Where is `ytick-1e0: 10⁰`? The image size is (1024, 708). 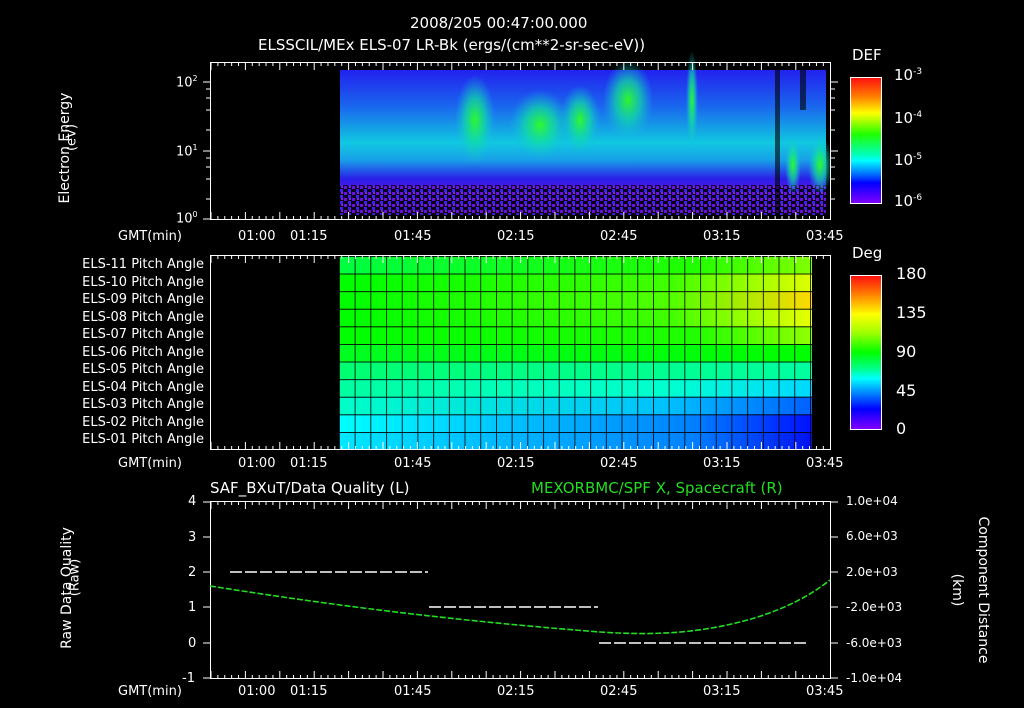 ytick-1e0: 10⁰ is located at coordinates (187, 218).